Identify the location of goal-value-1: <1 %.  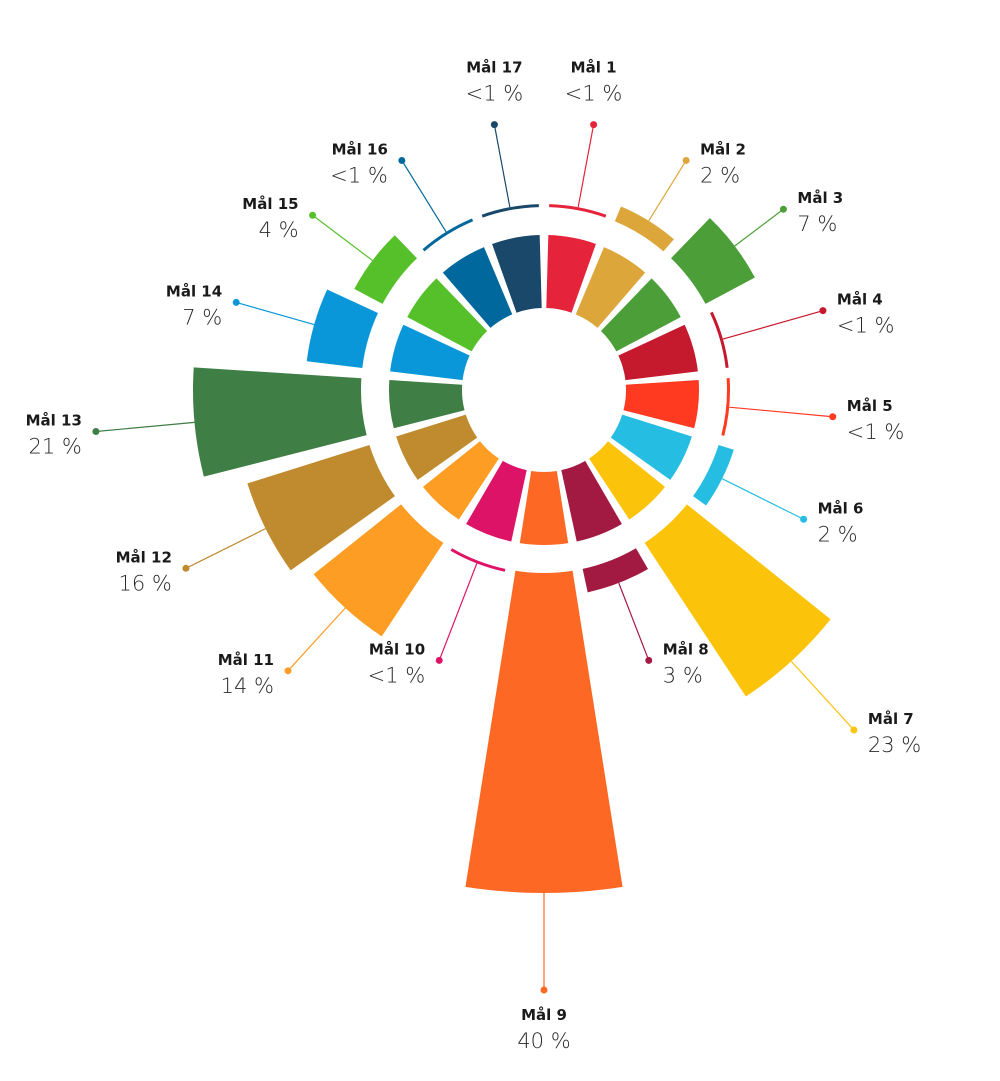
(594, 94).